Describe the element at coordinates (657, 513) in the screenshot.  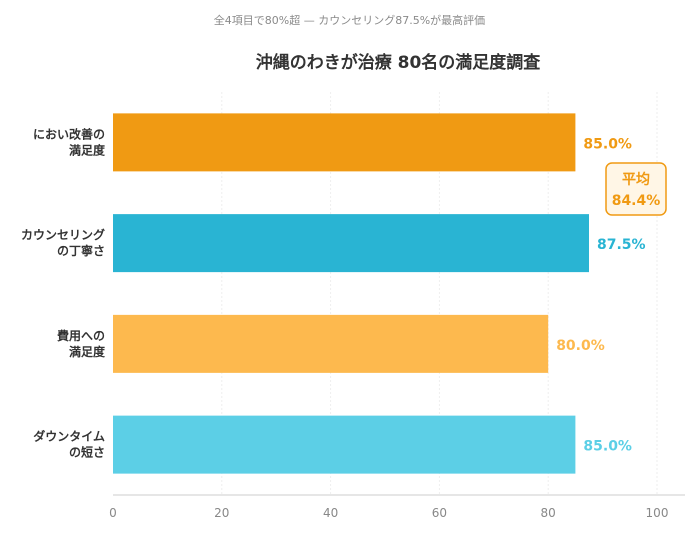
I see `x-tick-label: 100` at that location.